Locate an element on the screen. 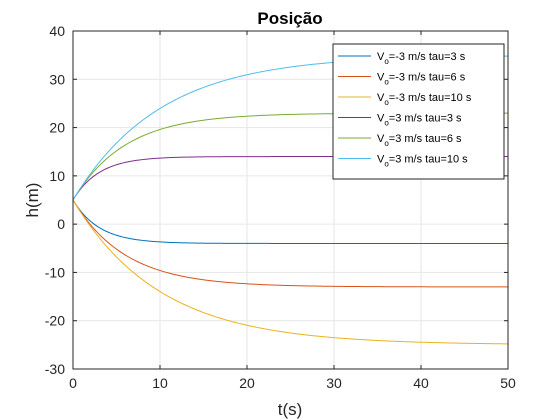 The image size is (560, 420). x-tick-label: 10 is located at coordinates (160, 383).